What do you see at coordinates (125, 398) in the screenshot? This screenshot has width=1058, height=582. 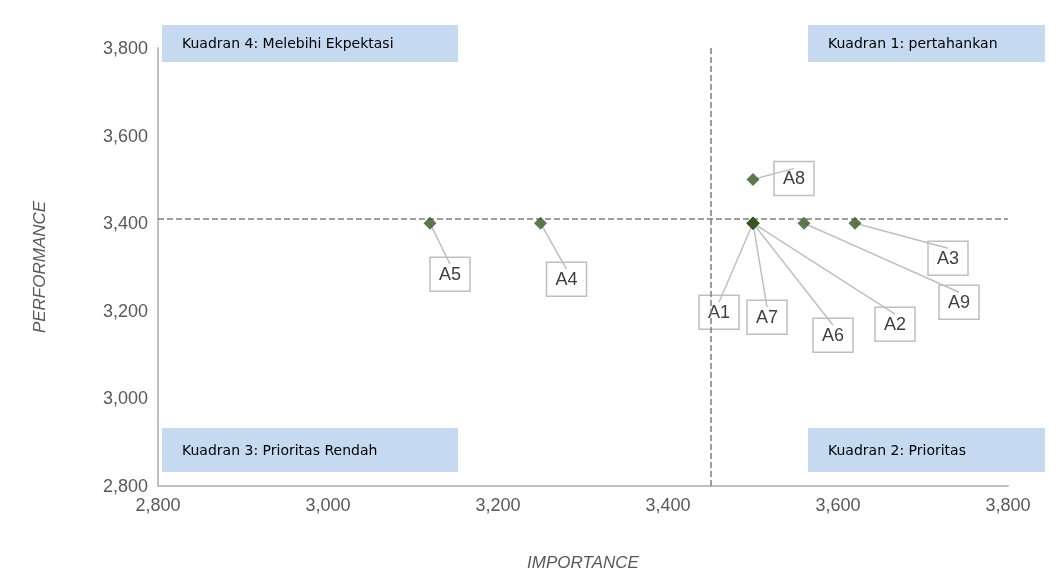 I see `y-tick-label: 3,000` at bounding box center [125, 398].